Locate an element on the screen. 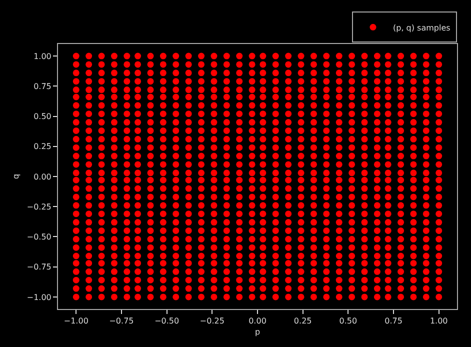 The height and width of the screenshot is (347, 471). x-axis-title: p is located at coordinates (257, 332).